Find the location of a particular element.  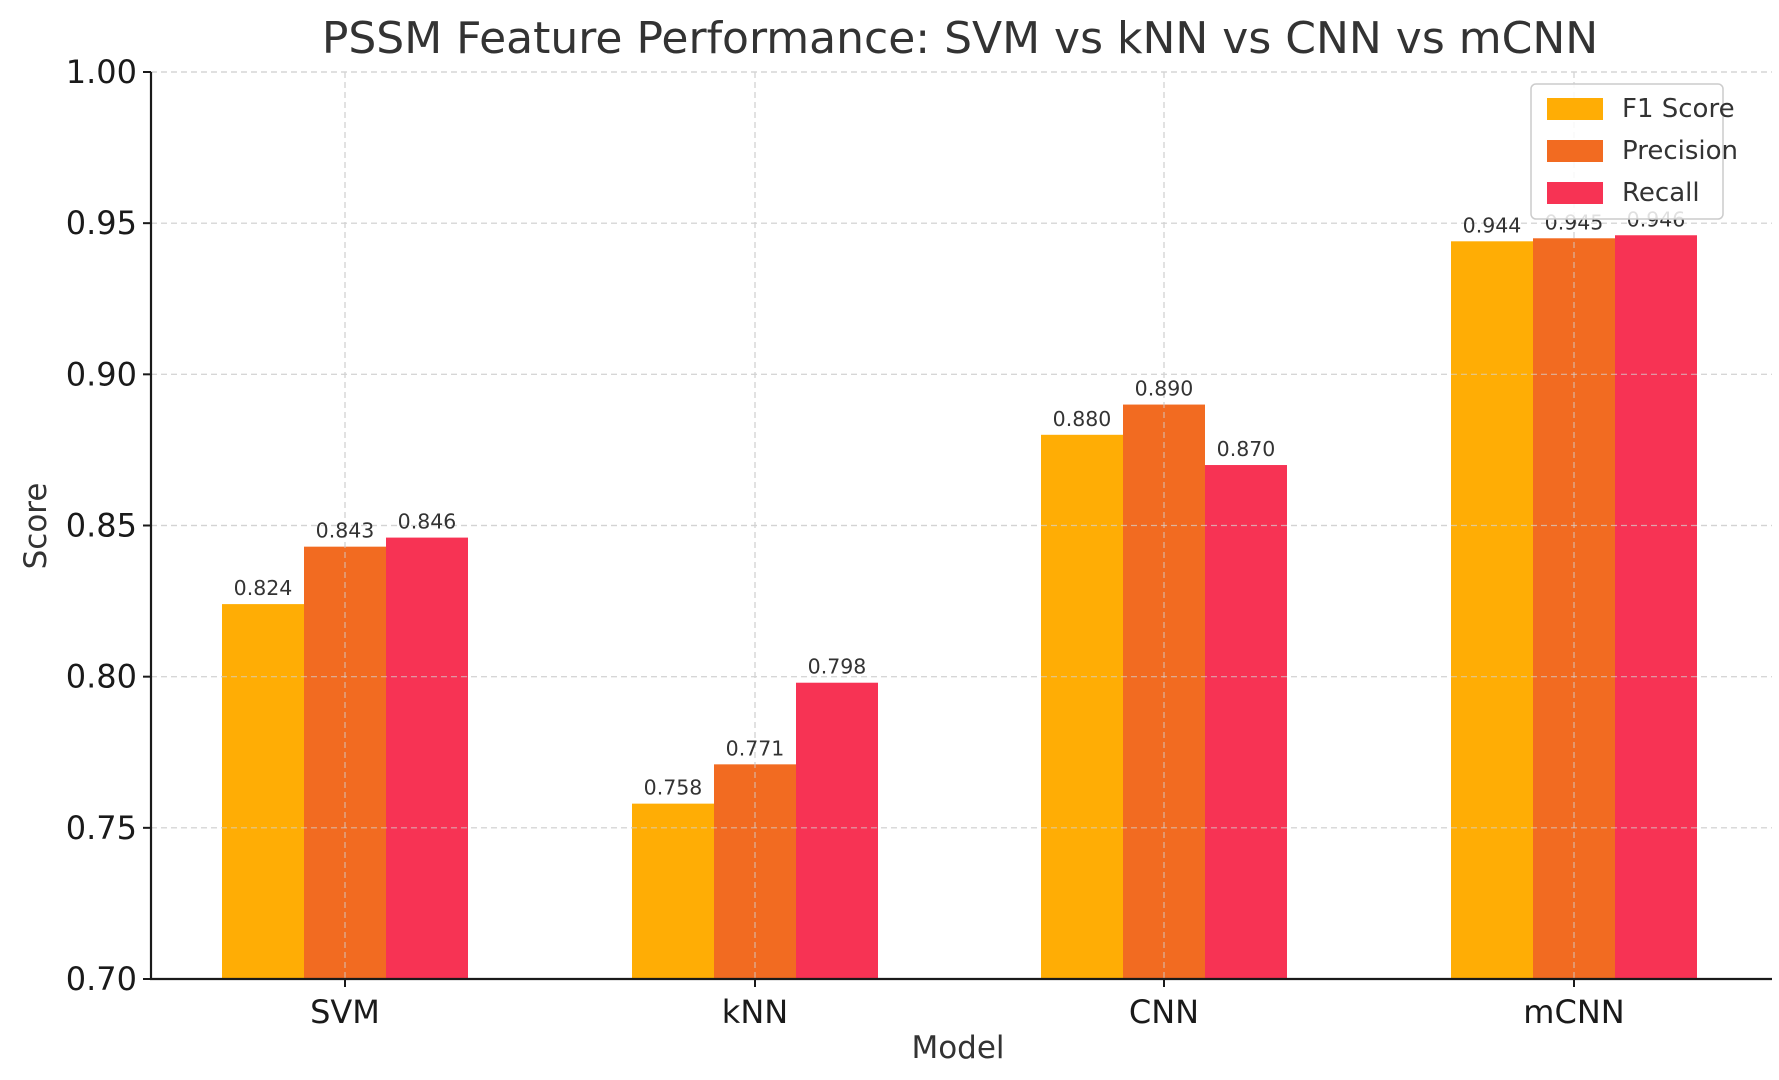

x-tick-label: mCNN is located at coordinates (1573, 1012).